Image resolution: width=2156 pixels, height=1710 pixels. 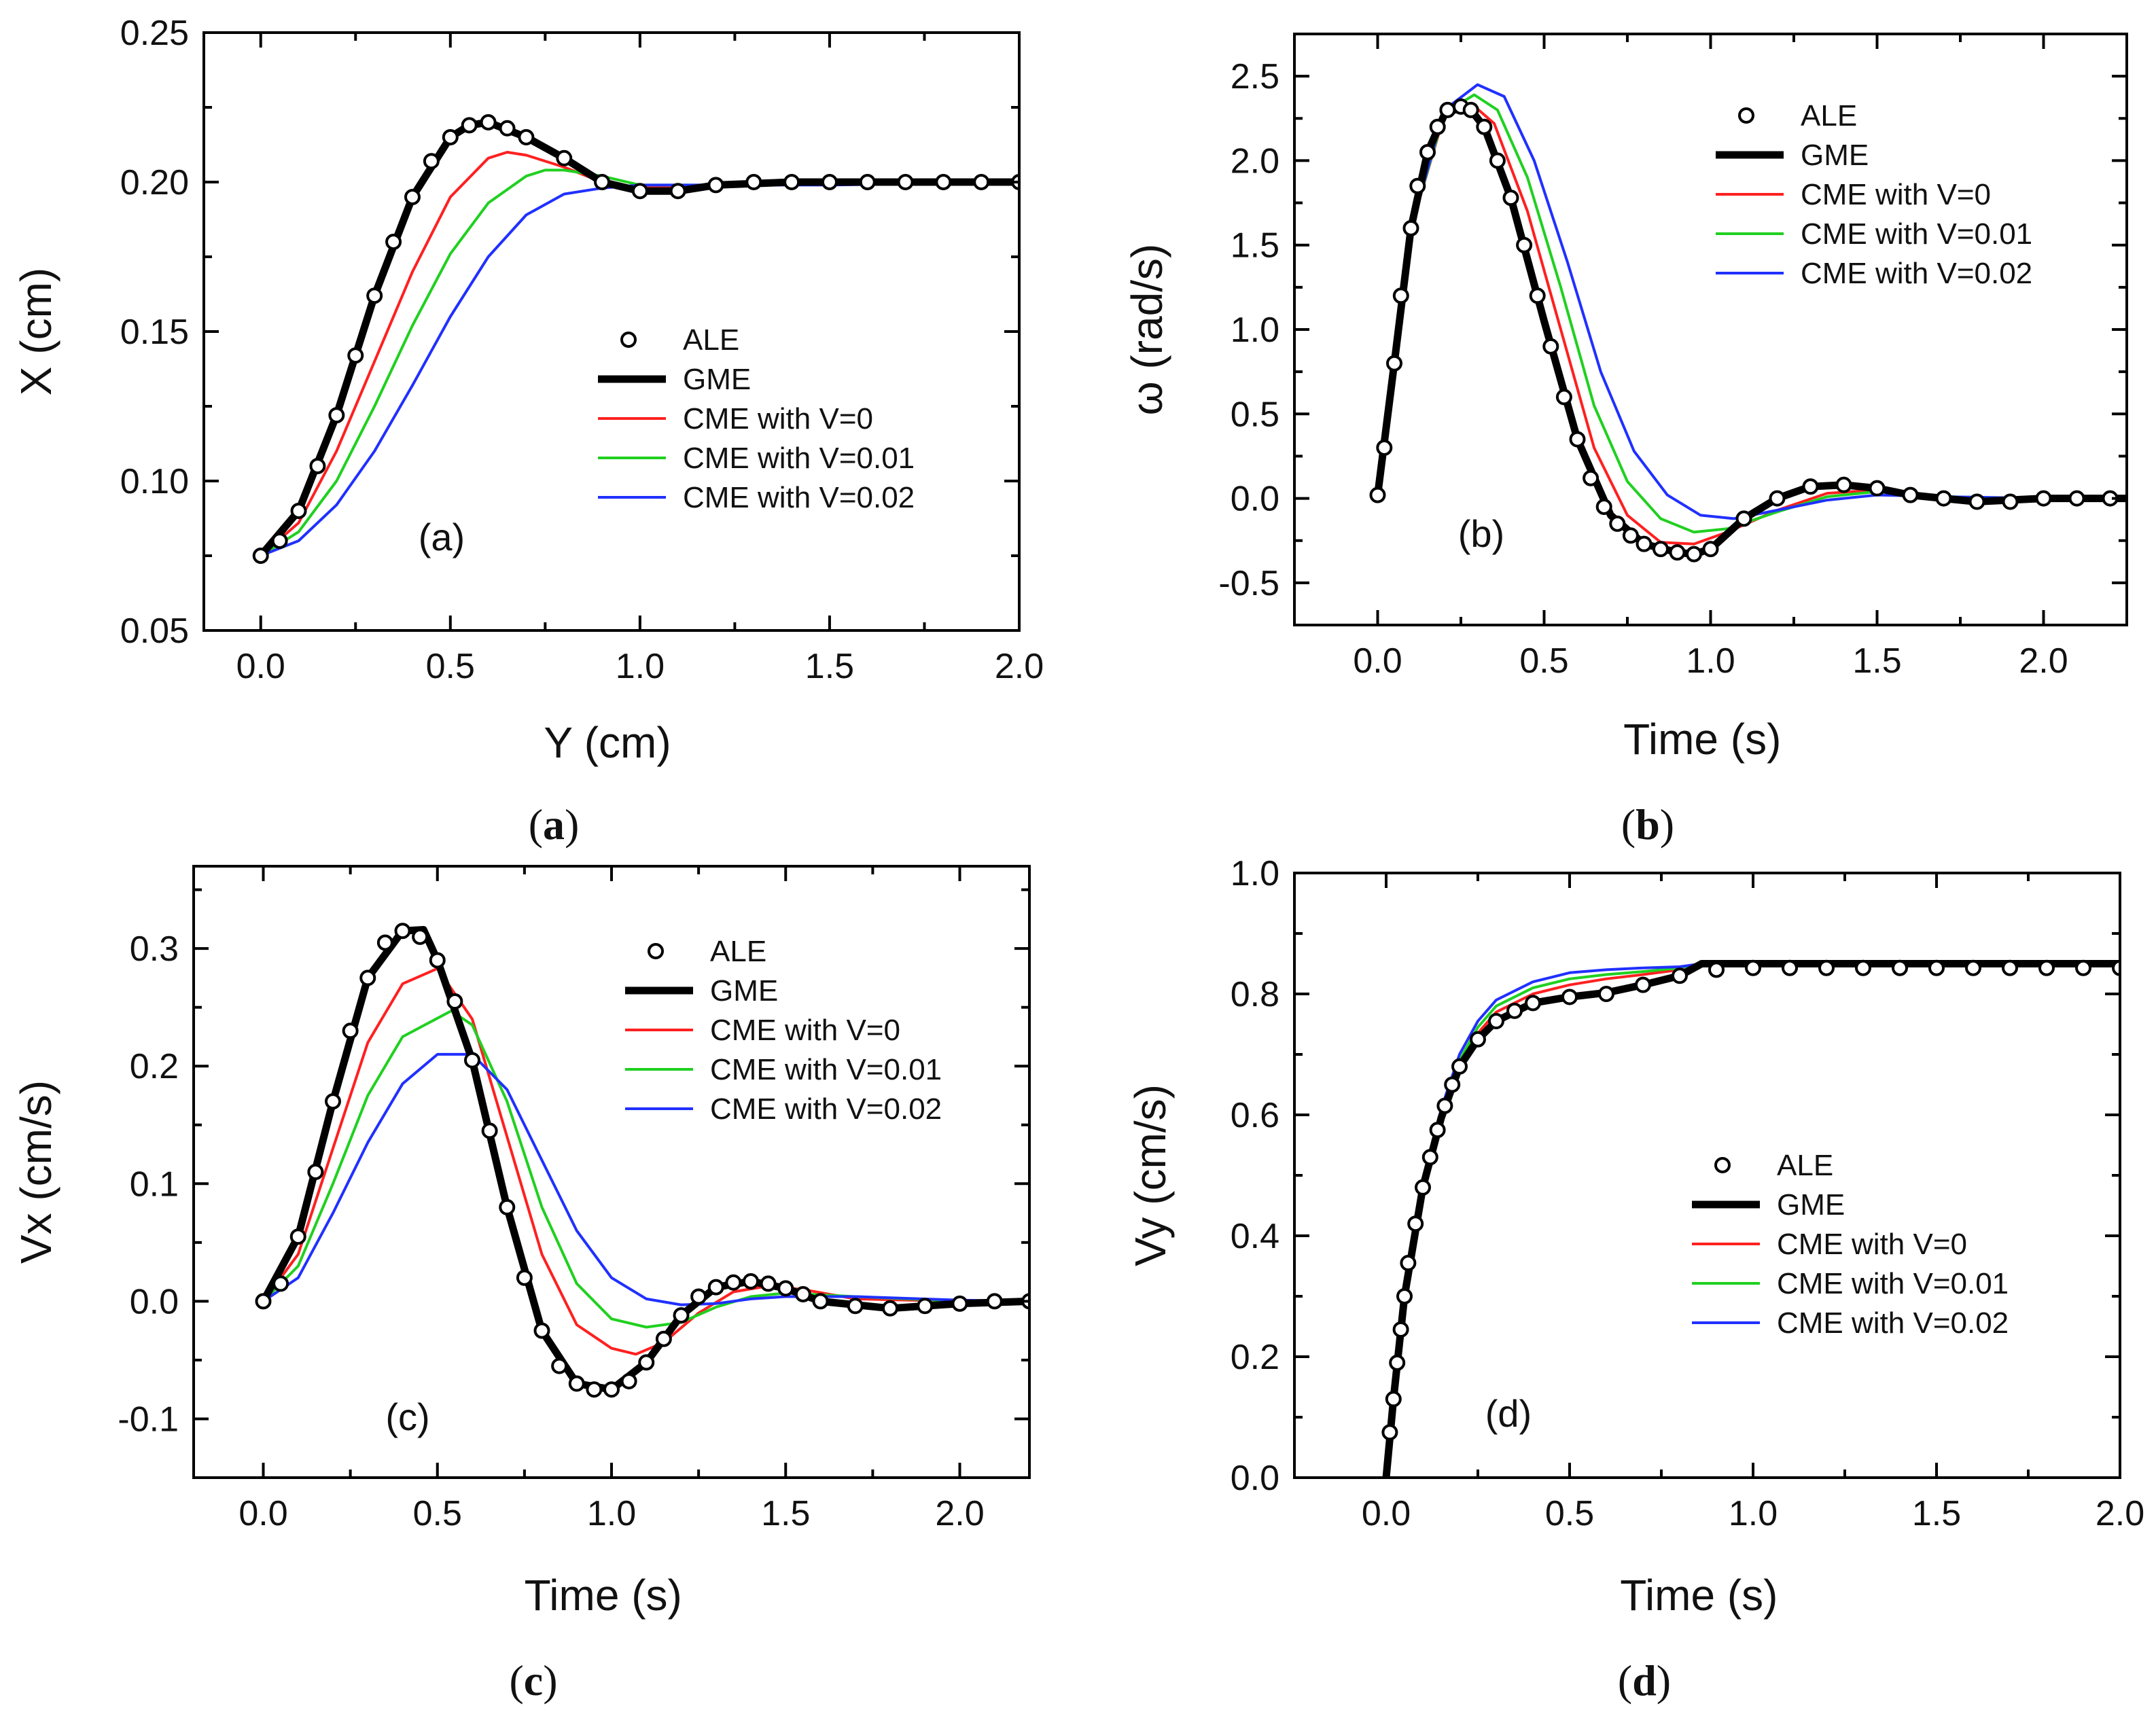 What do you see at coordinates (1481, 533) in the screenshot?
I see `panel-annotation: (b)` at bounding box center [1481, 533].